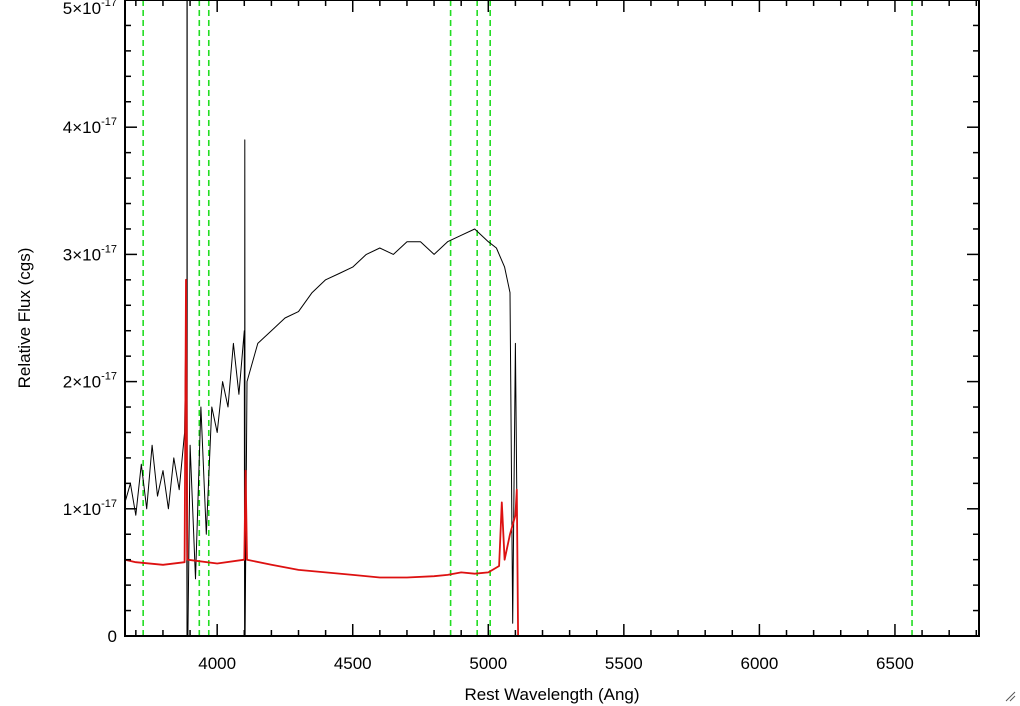 This screenshot has height=706, width=1020. I want to click on y-tick-label: 0, so click(112, 636).